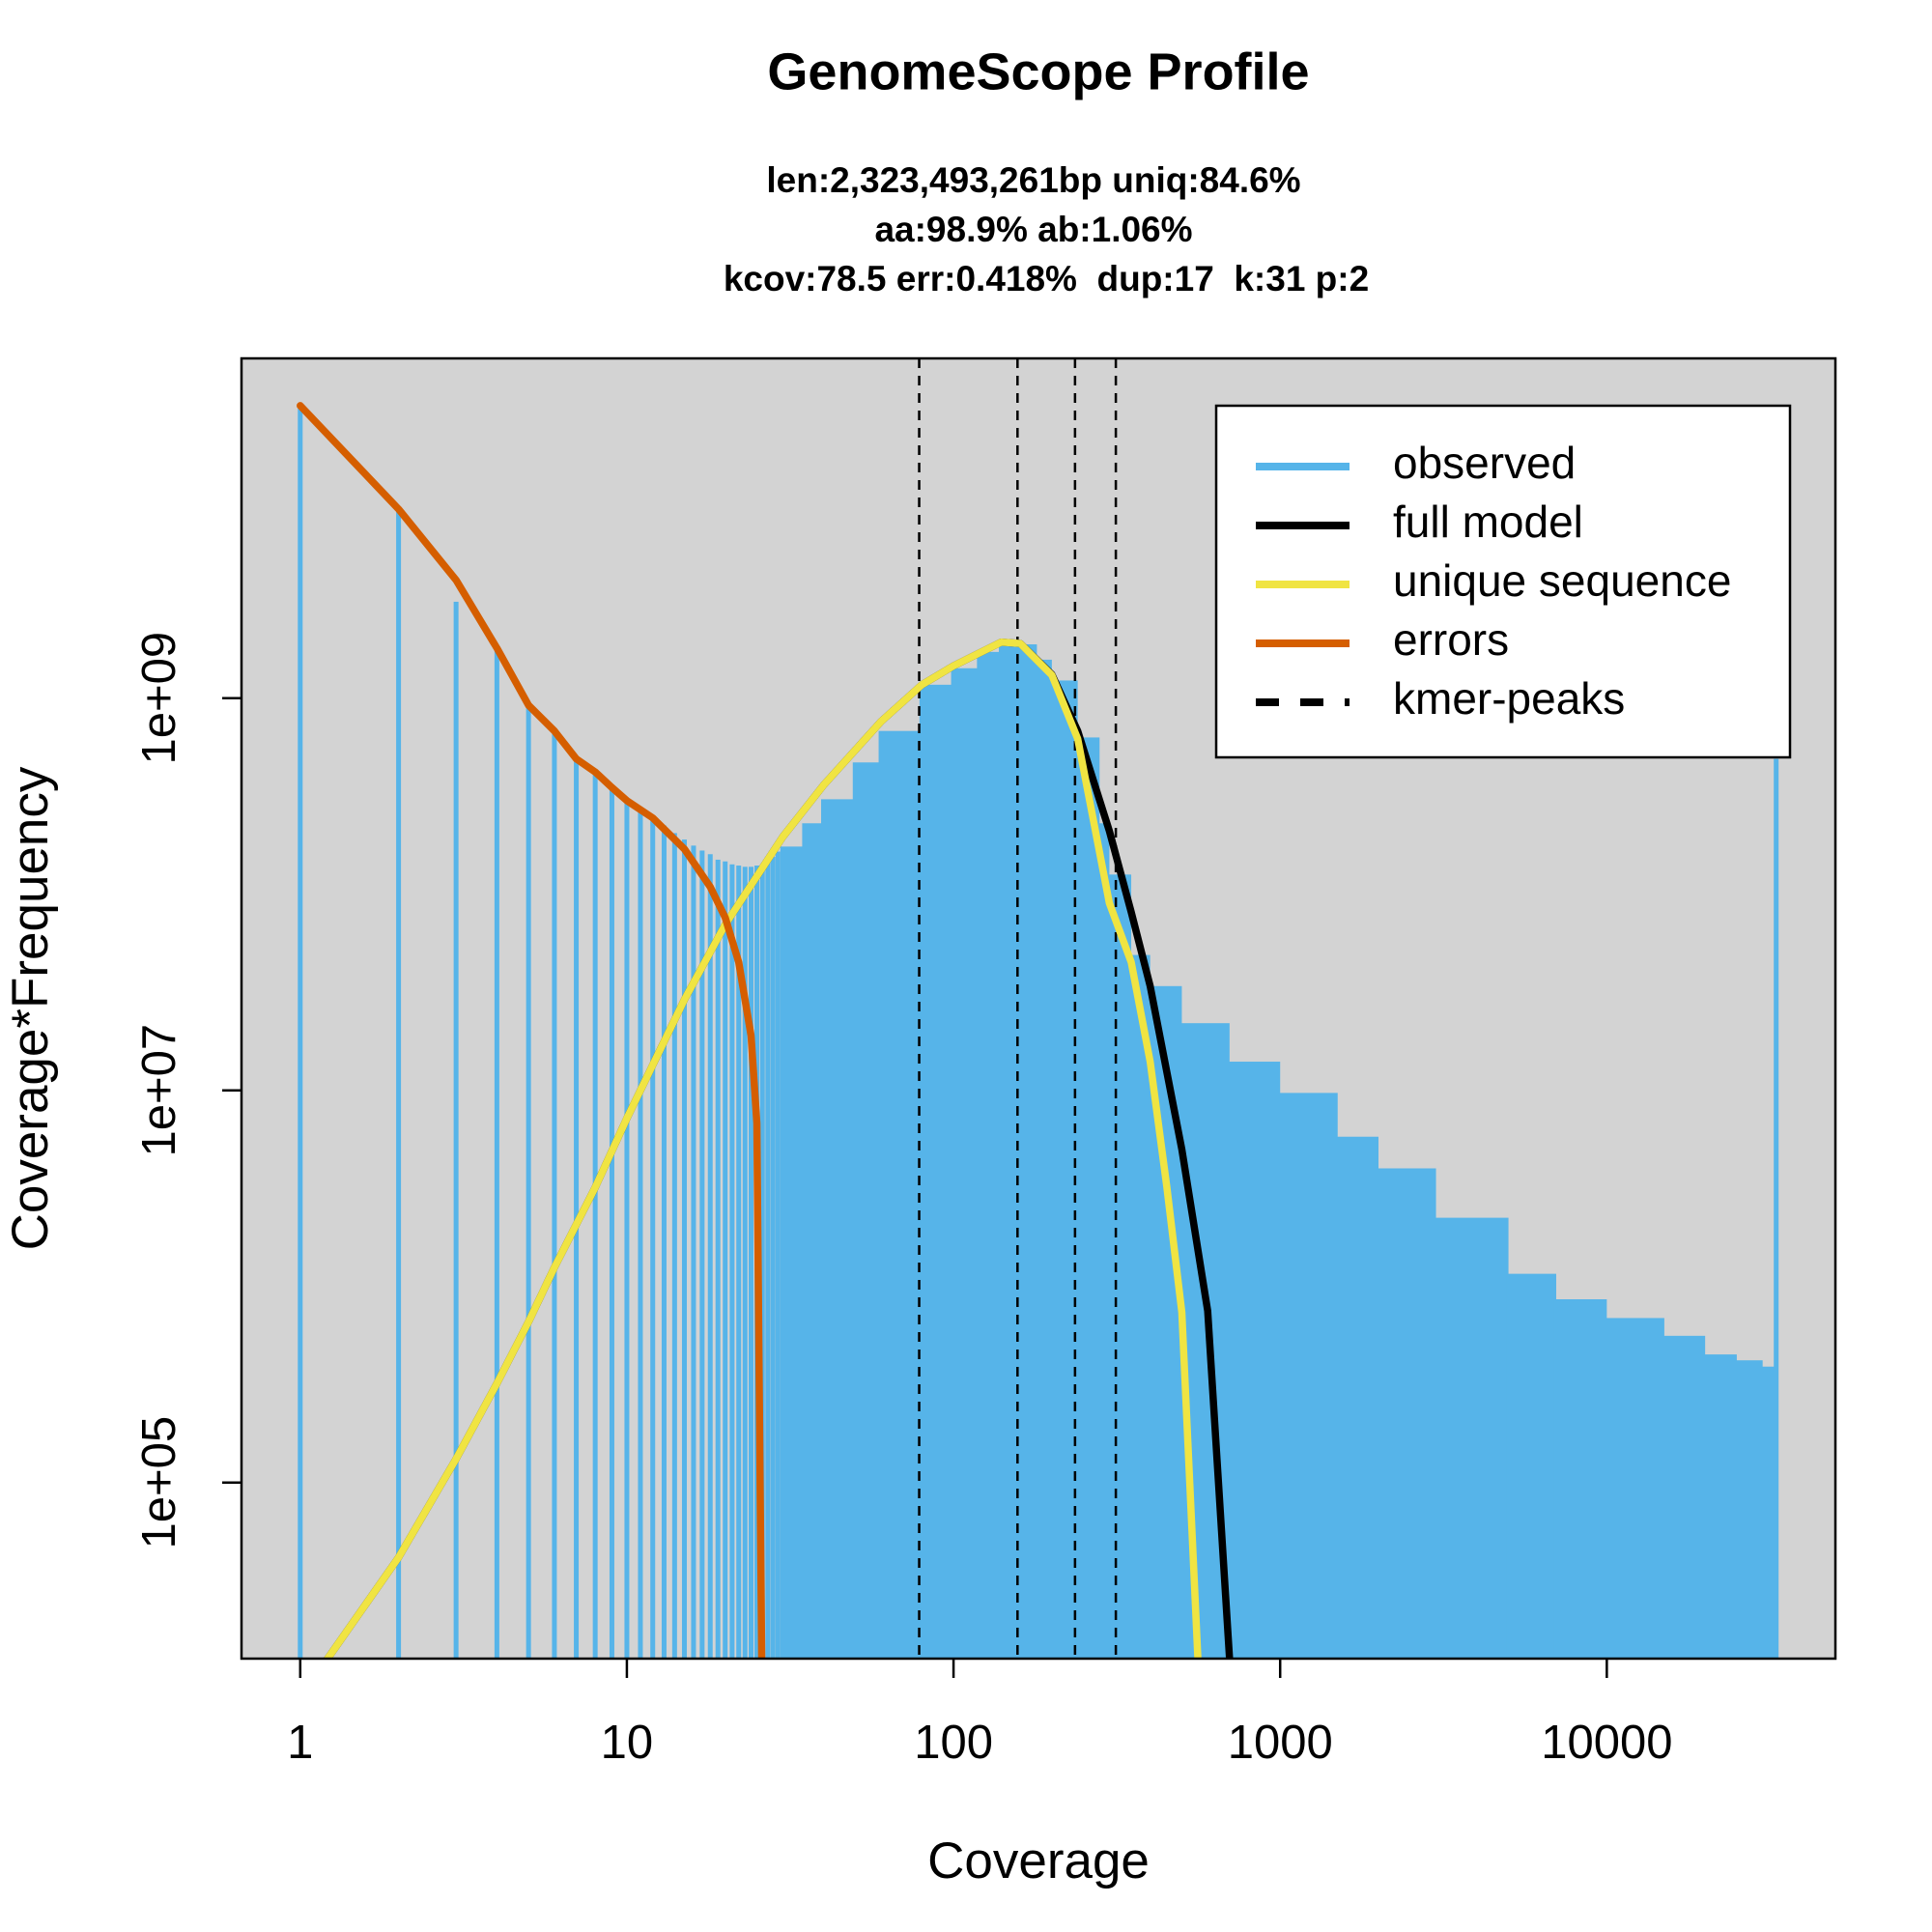 Image resolution: width=1932 pixels, height=1932 pixels. I want to click on x-tick-label: 1, so click(300, 1743).